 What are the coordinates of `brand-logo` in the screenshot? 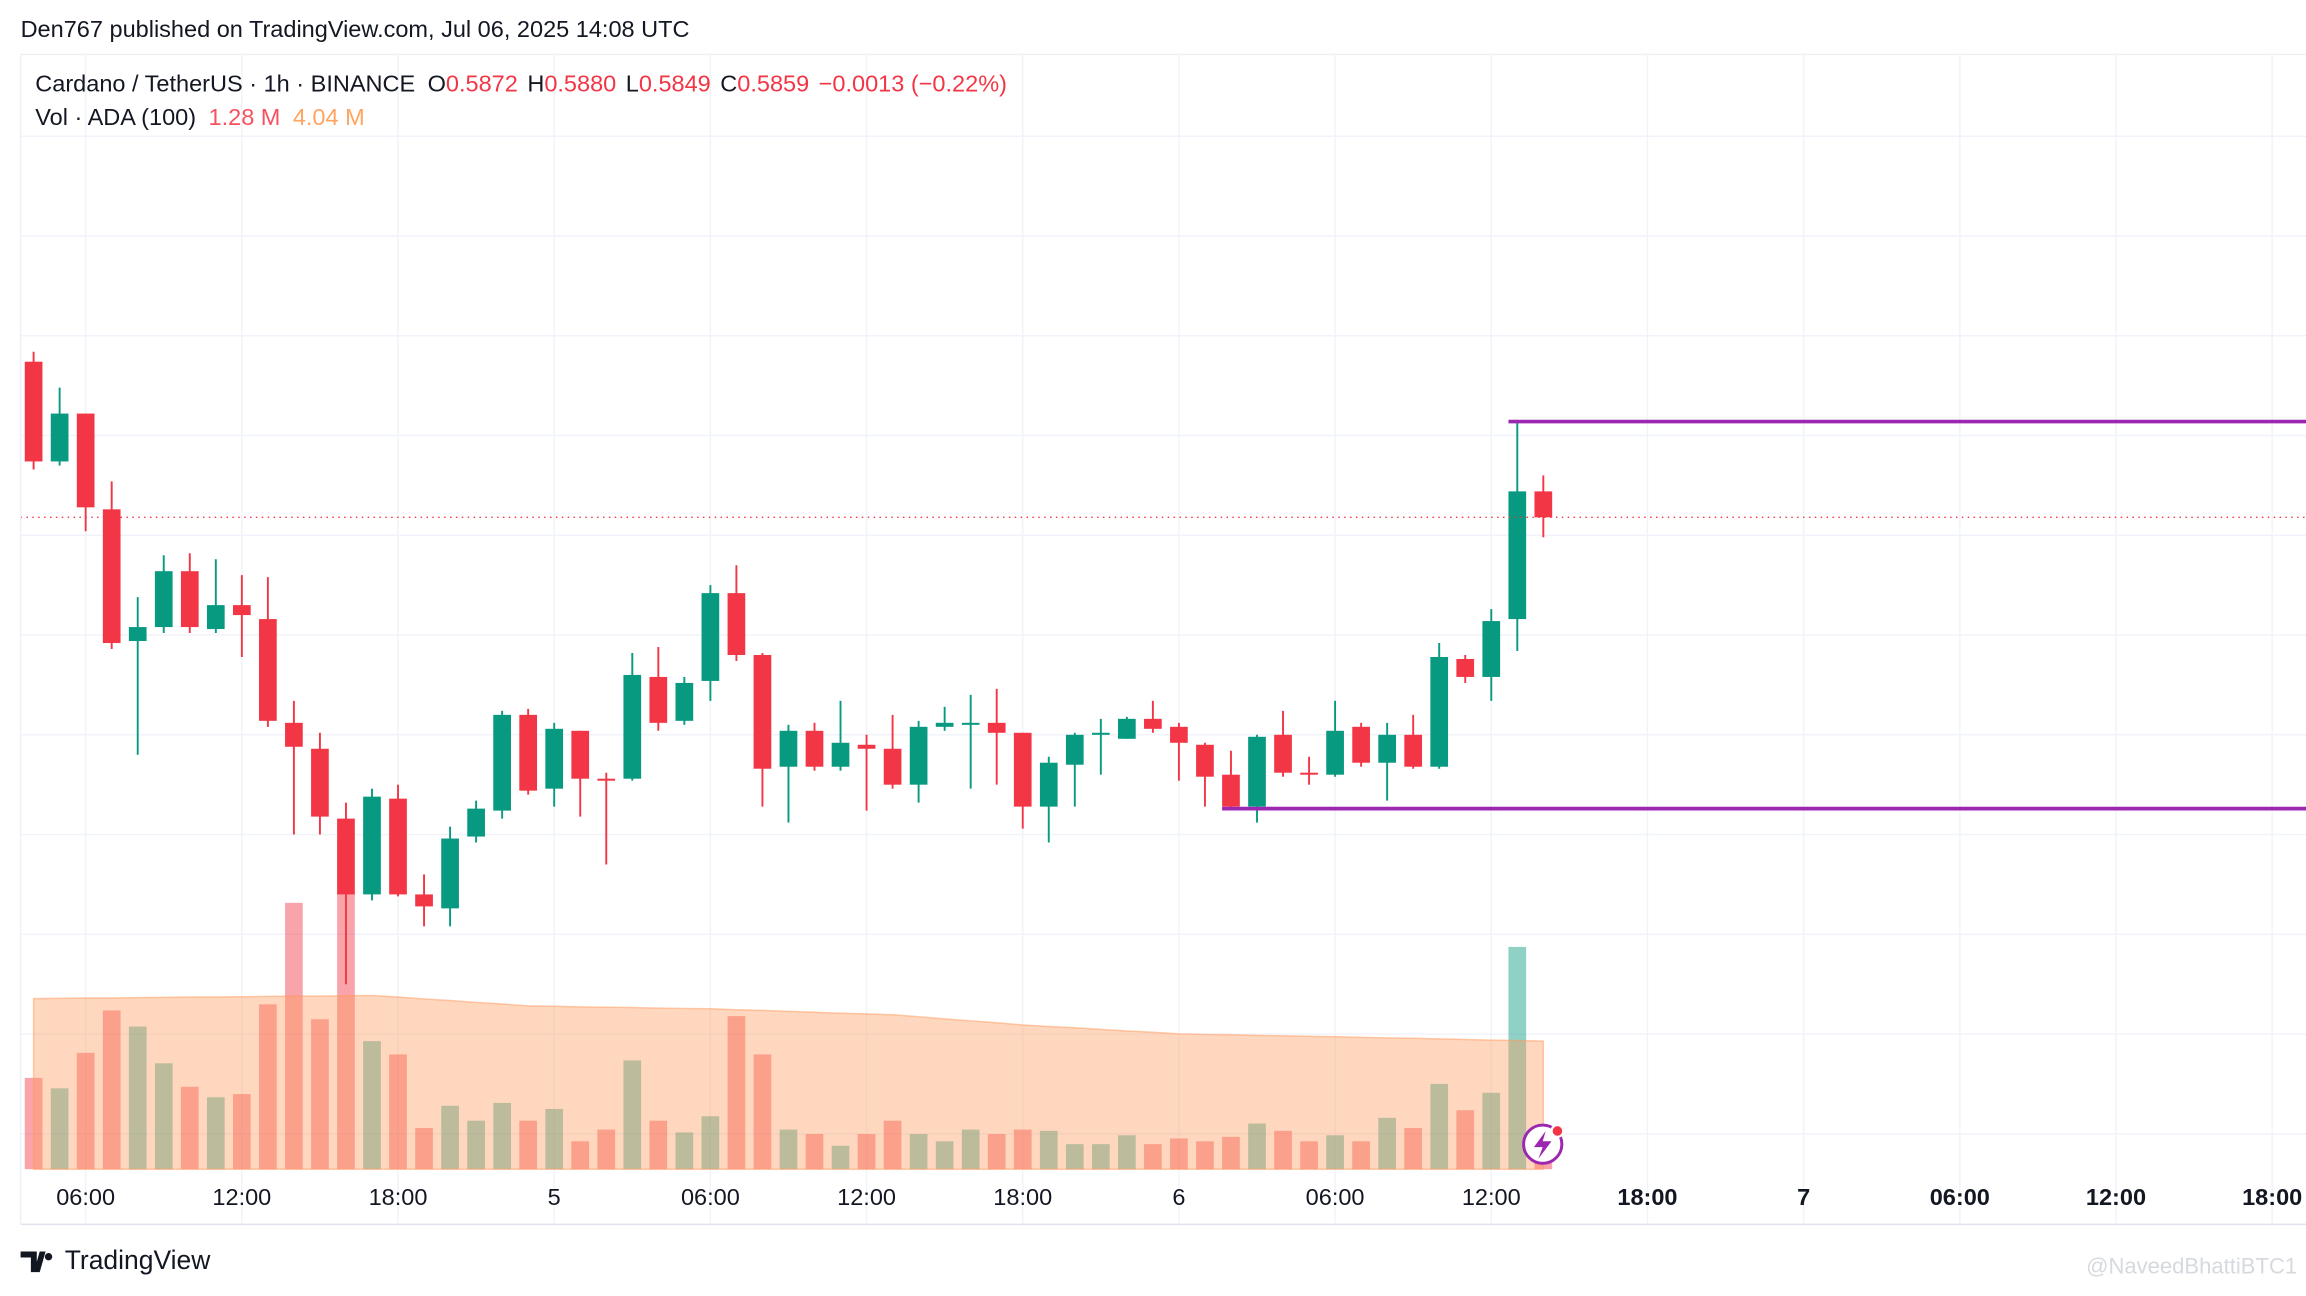 It's located at (36, 1262).